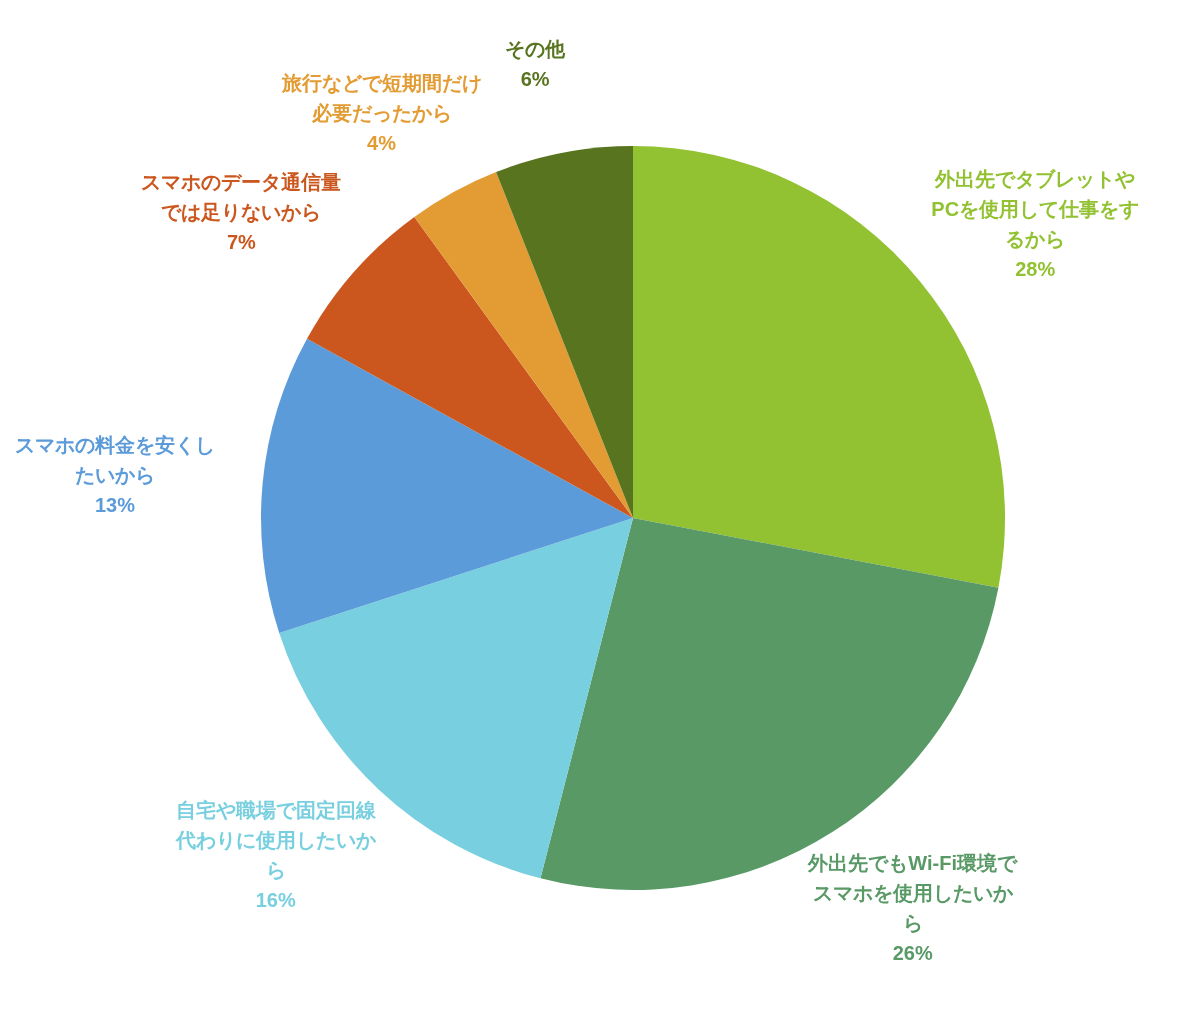 Image resolution: width=1200 pixels, height=1011 pixels. What do you see at coordinates (535, 50) in the screenshot?
I see `slice-label: その他` at bounding box center [535, 50].